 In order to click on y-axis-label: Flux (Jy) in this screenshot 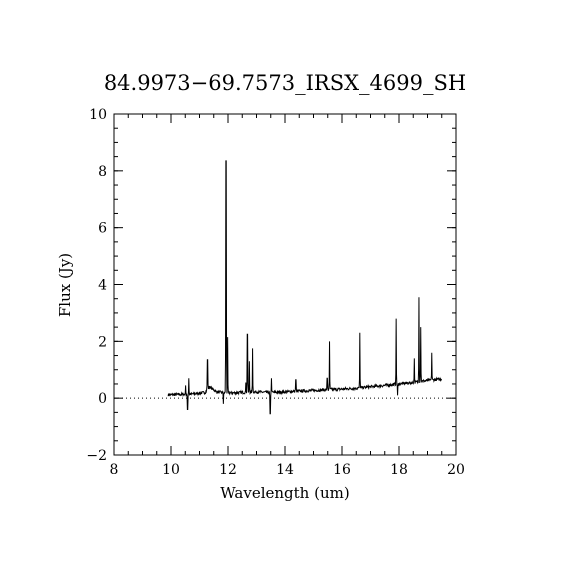, I will do `click(65, 285)`.